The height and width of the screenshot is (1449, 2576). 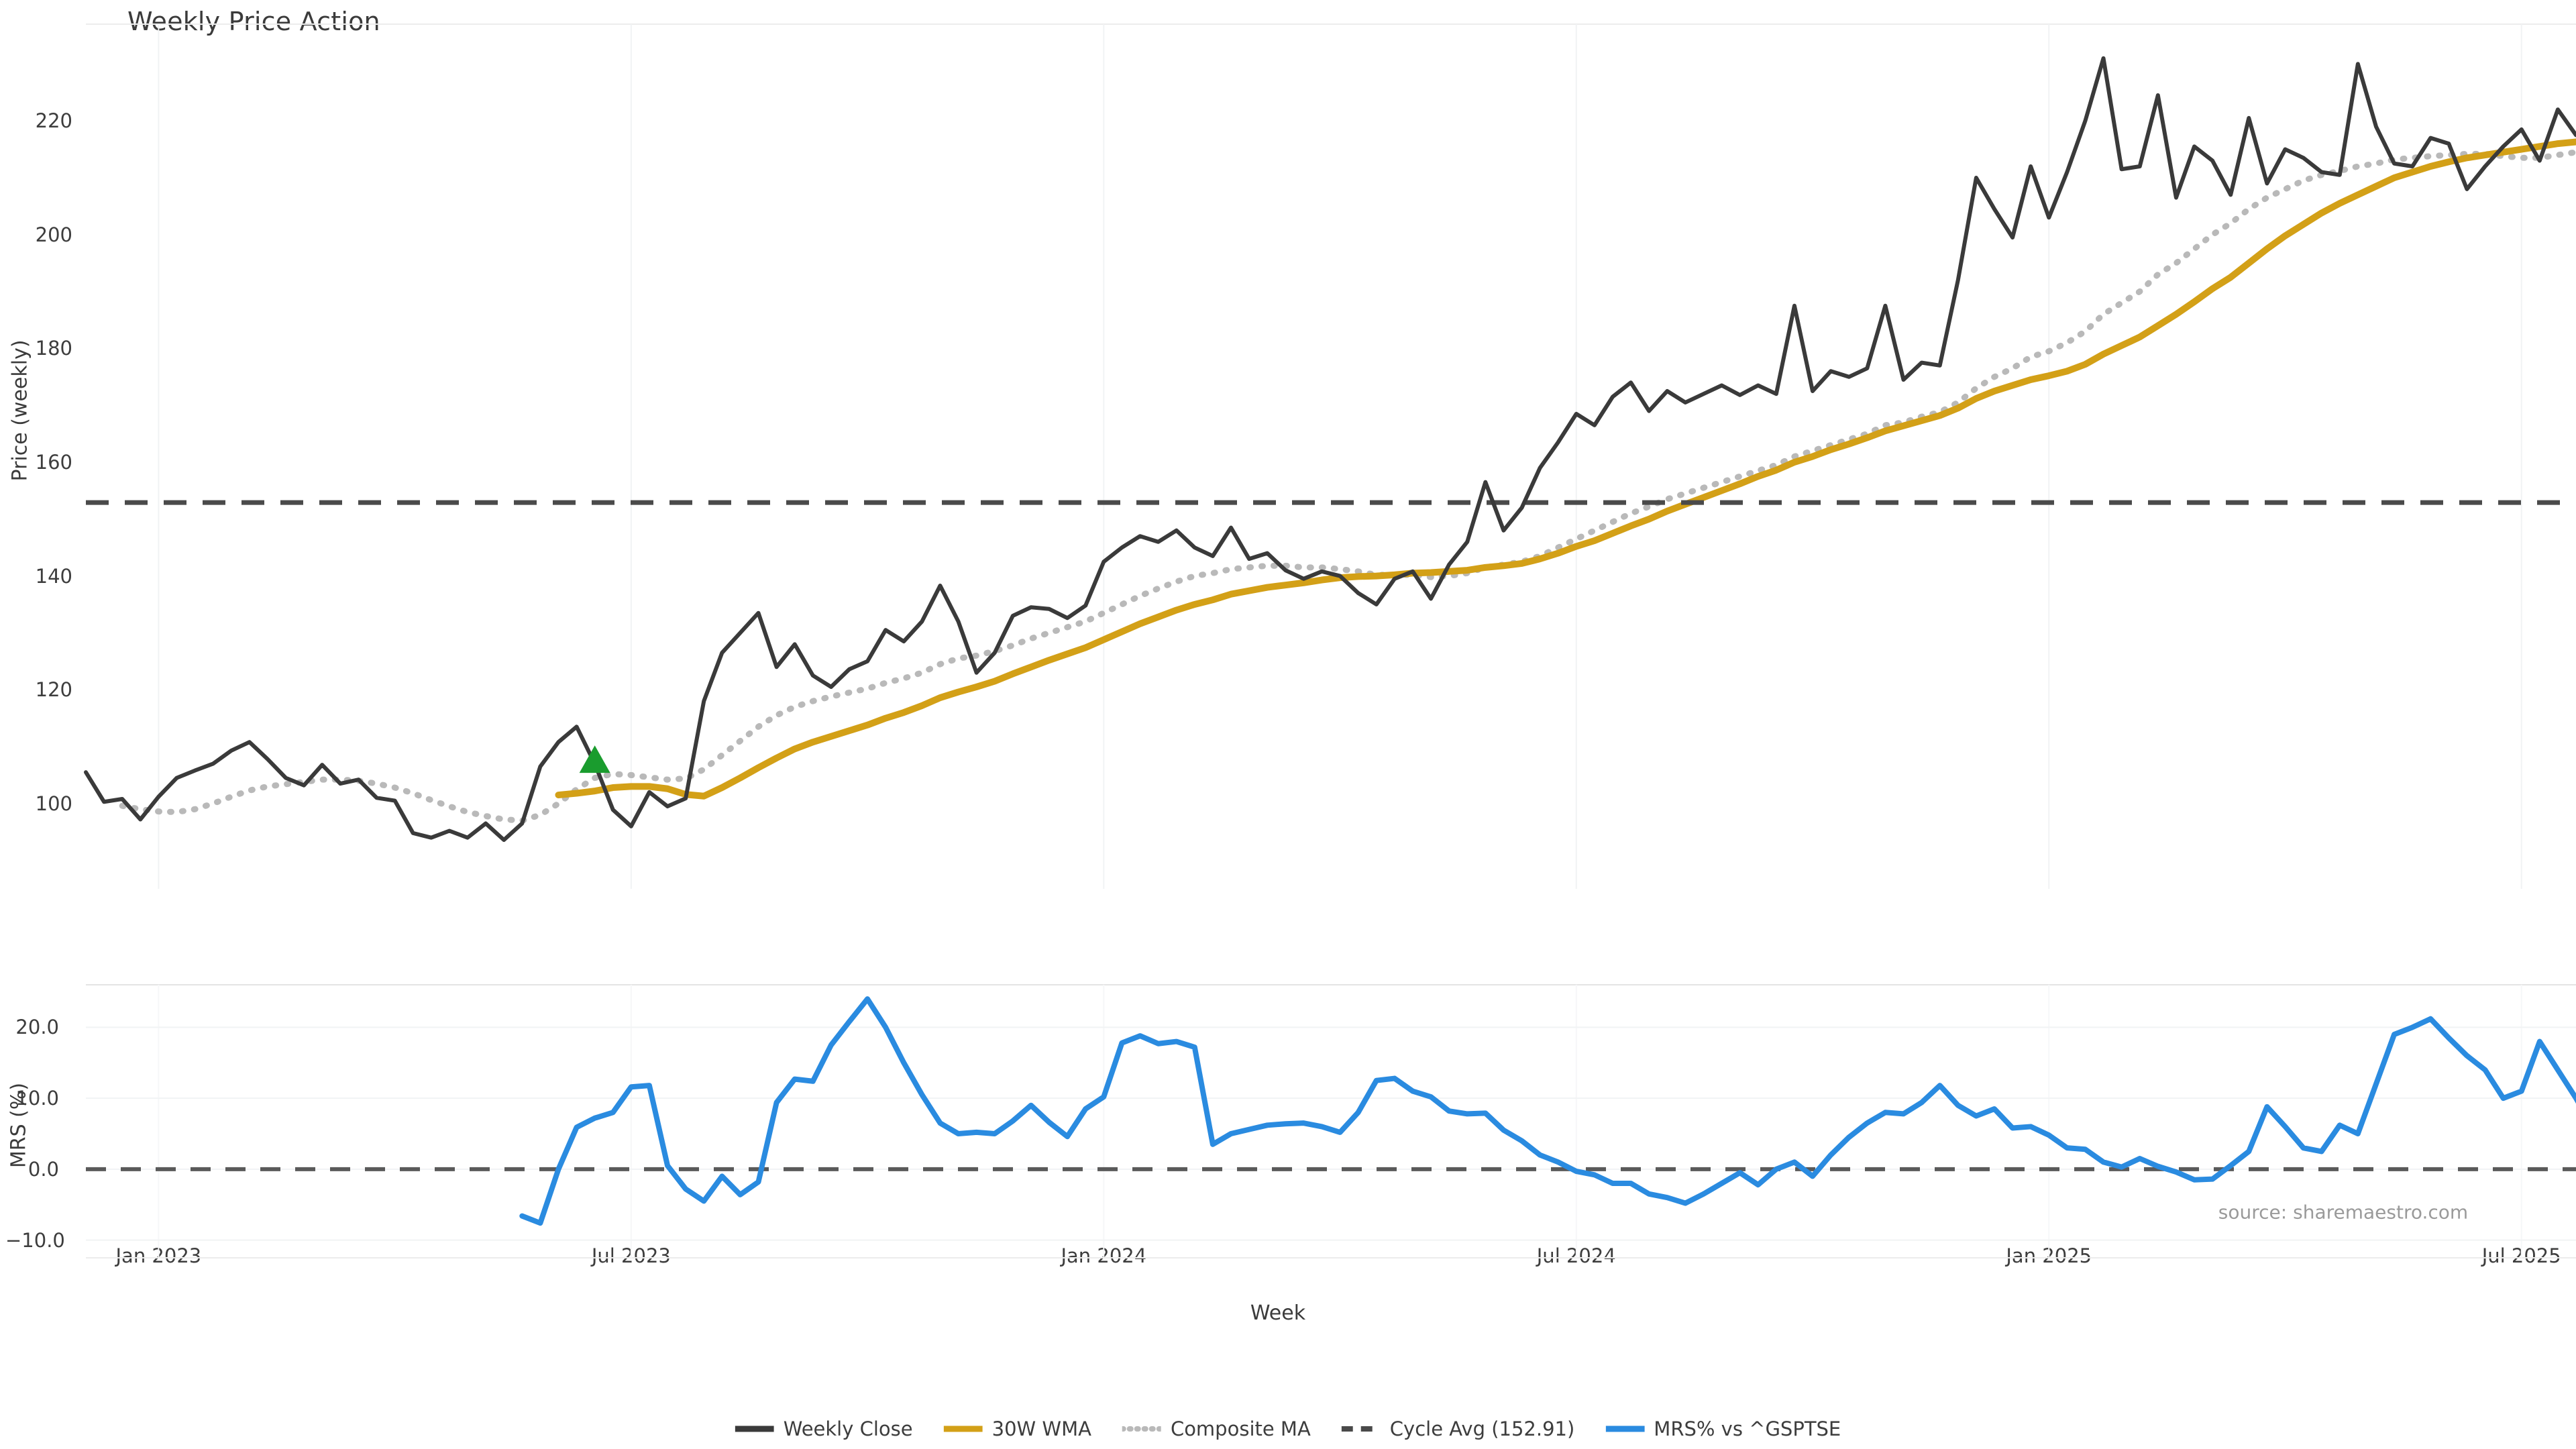 What do you see at coordinates (1240, 1428) in the screenshot?
I see `legend-label: Composite MA` at bounding box center [1240, 1428].